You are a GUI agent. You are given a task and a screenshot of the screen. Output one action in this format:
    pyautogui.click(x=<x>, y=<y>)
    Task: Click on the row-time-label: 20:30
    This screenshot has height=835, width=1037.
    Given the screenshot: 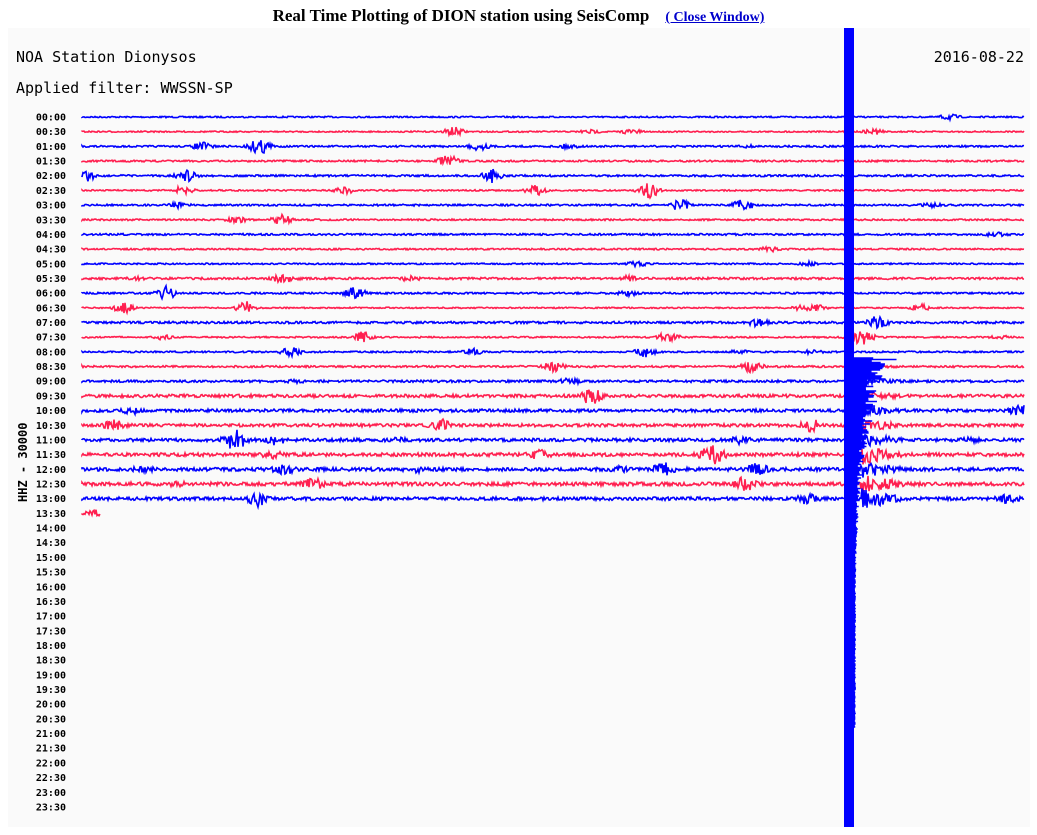 What is the action you would take?
    pyautogui.click(x=51, y=719)
    